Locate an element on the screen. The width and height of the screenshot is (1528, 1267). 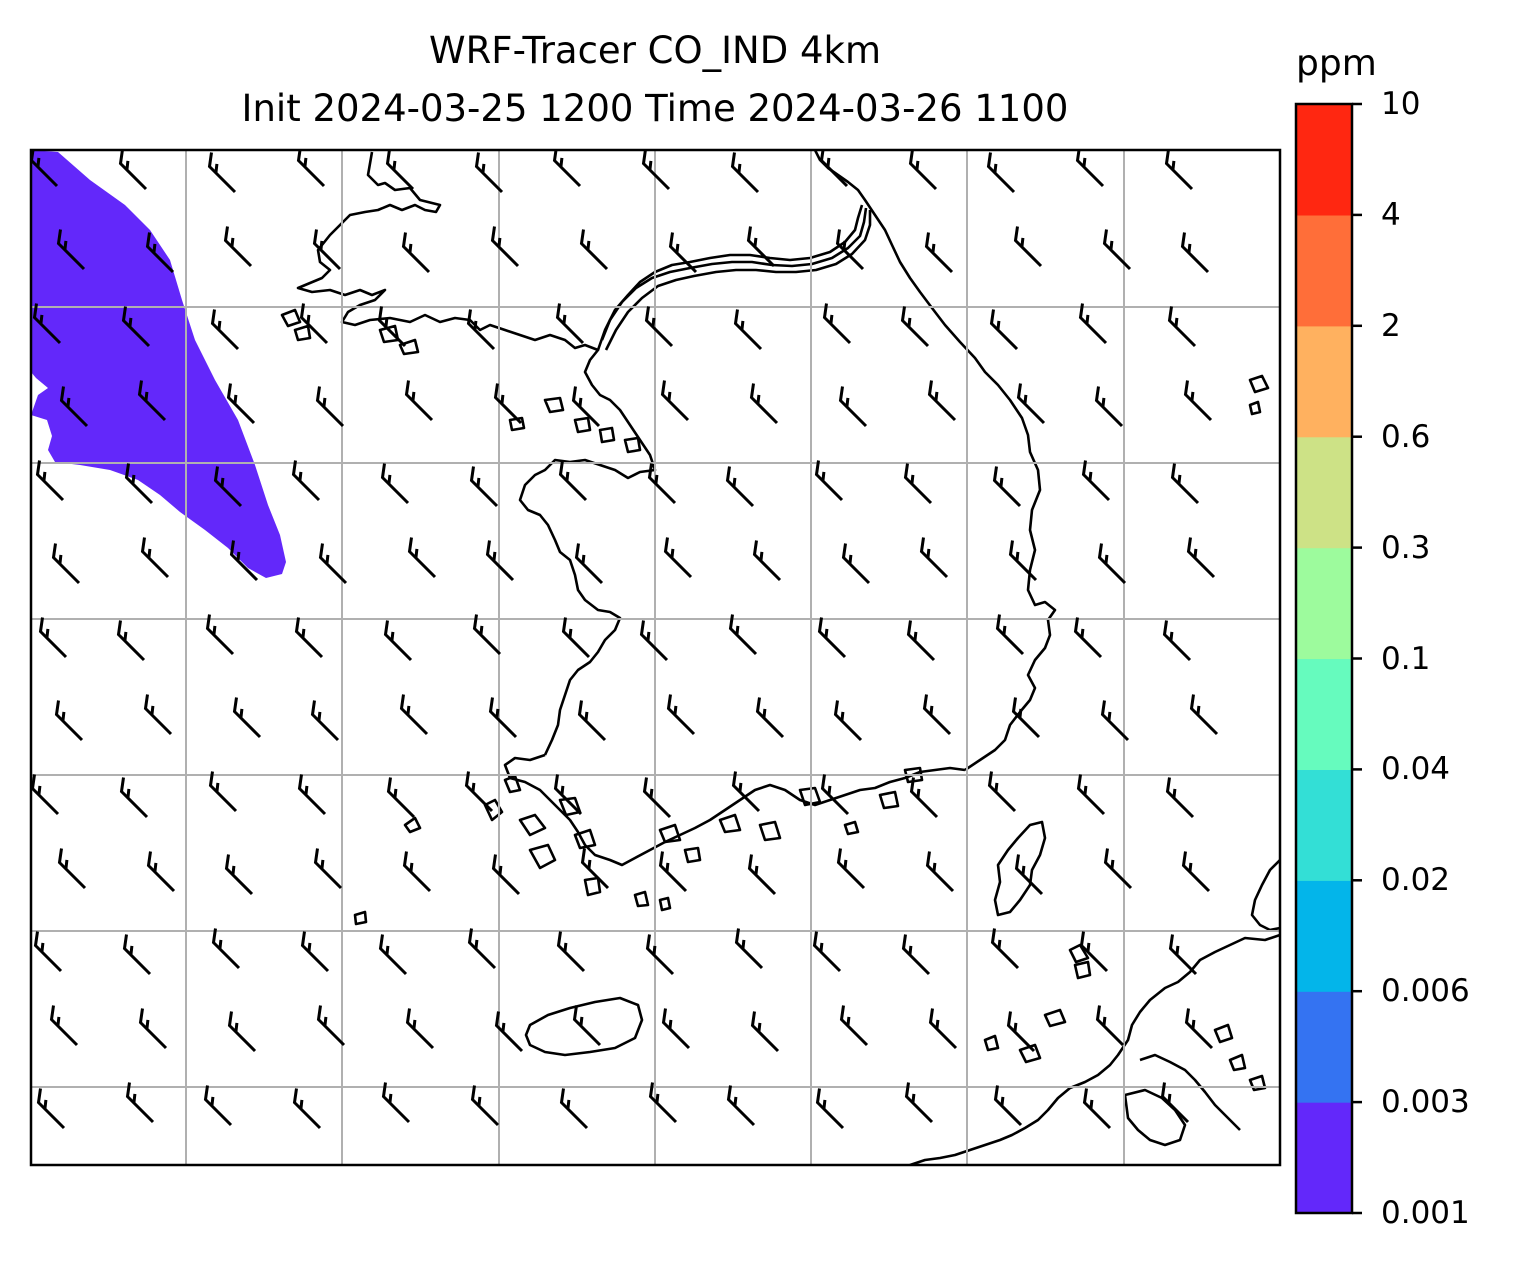
coastline-east-edge is located at coordinates (1265, 895).